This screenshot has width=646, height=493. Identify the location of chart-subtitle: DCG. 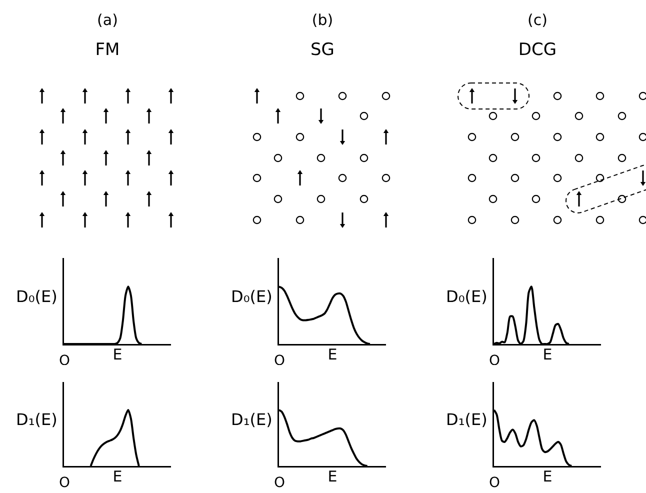
(537, 50).